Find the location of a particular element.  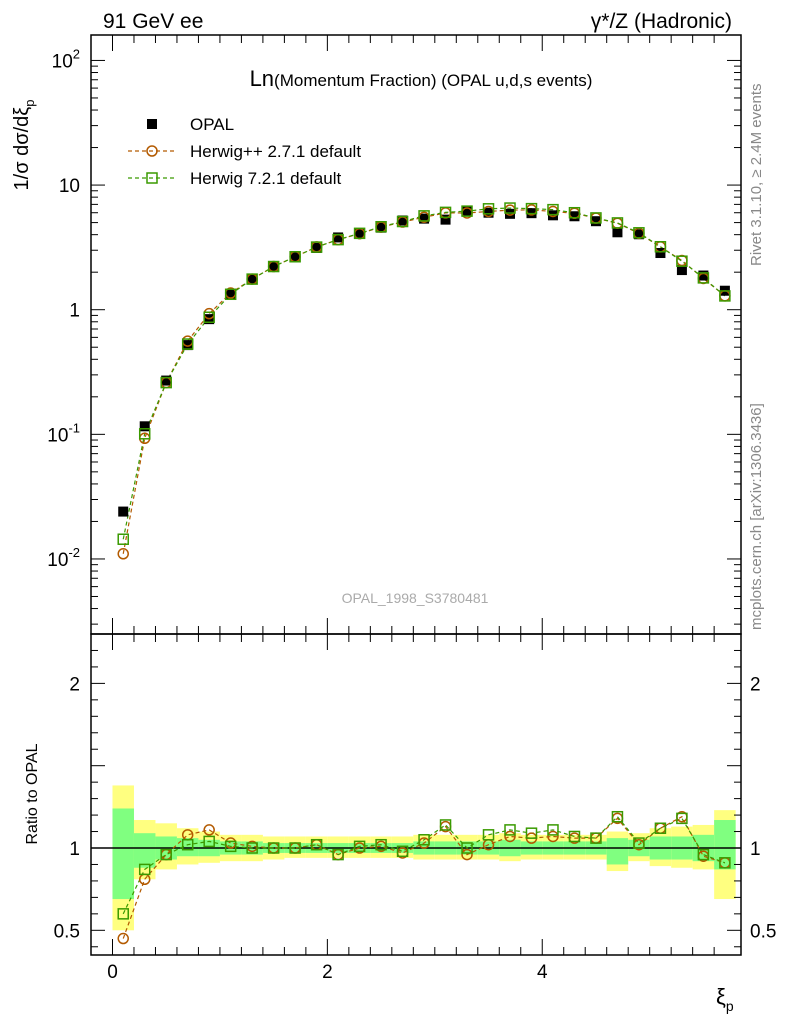

ratio-y-tick-label-right: 2 is located at coordinates (755, 684).